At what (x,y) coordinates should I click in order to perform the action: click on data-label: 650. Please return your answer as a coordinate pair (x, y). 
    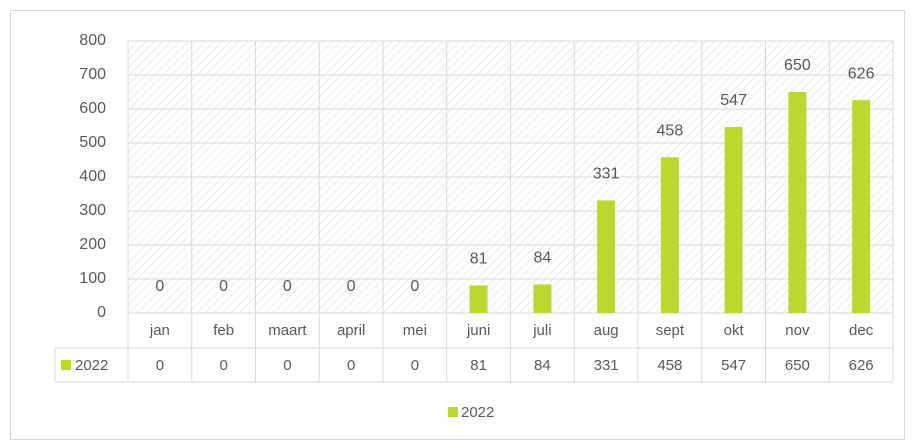
    Looking at the image, I should click on (797, 65).